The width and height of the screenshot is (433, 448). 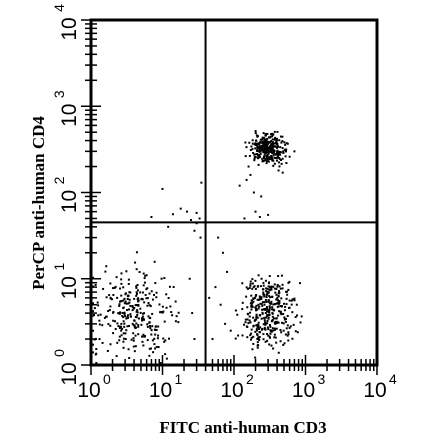 I want to click on y-tick-exponent: 0, so click(x=59, y=353).